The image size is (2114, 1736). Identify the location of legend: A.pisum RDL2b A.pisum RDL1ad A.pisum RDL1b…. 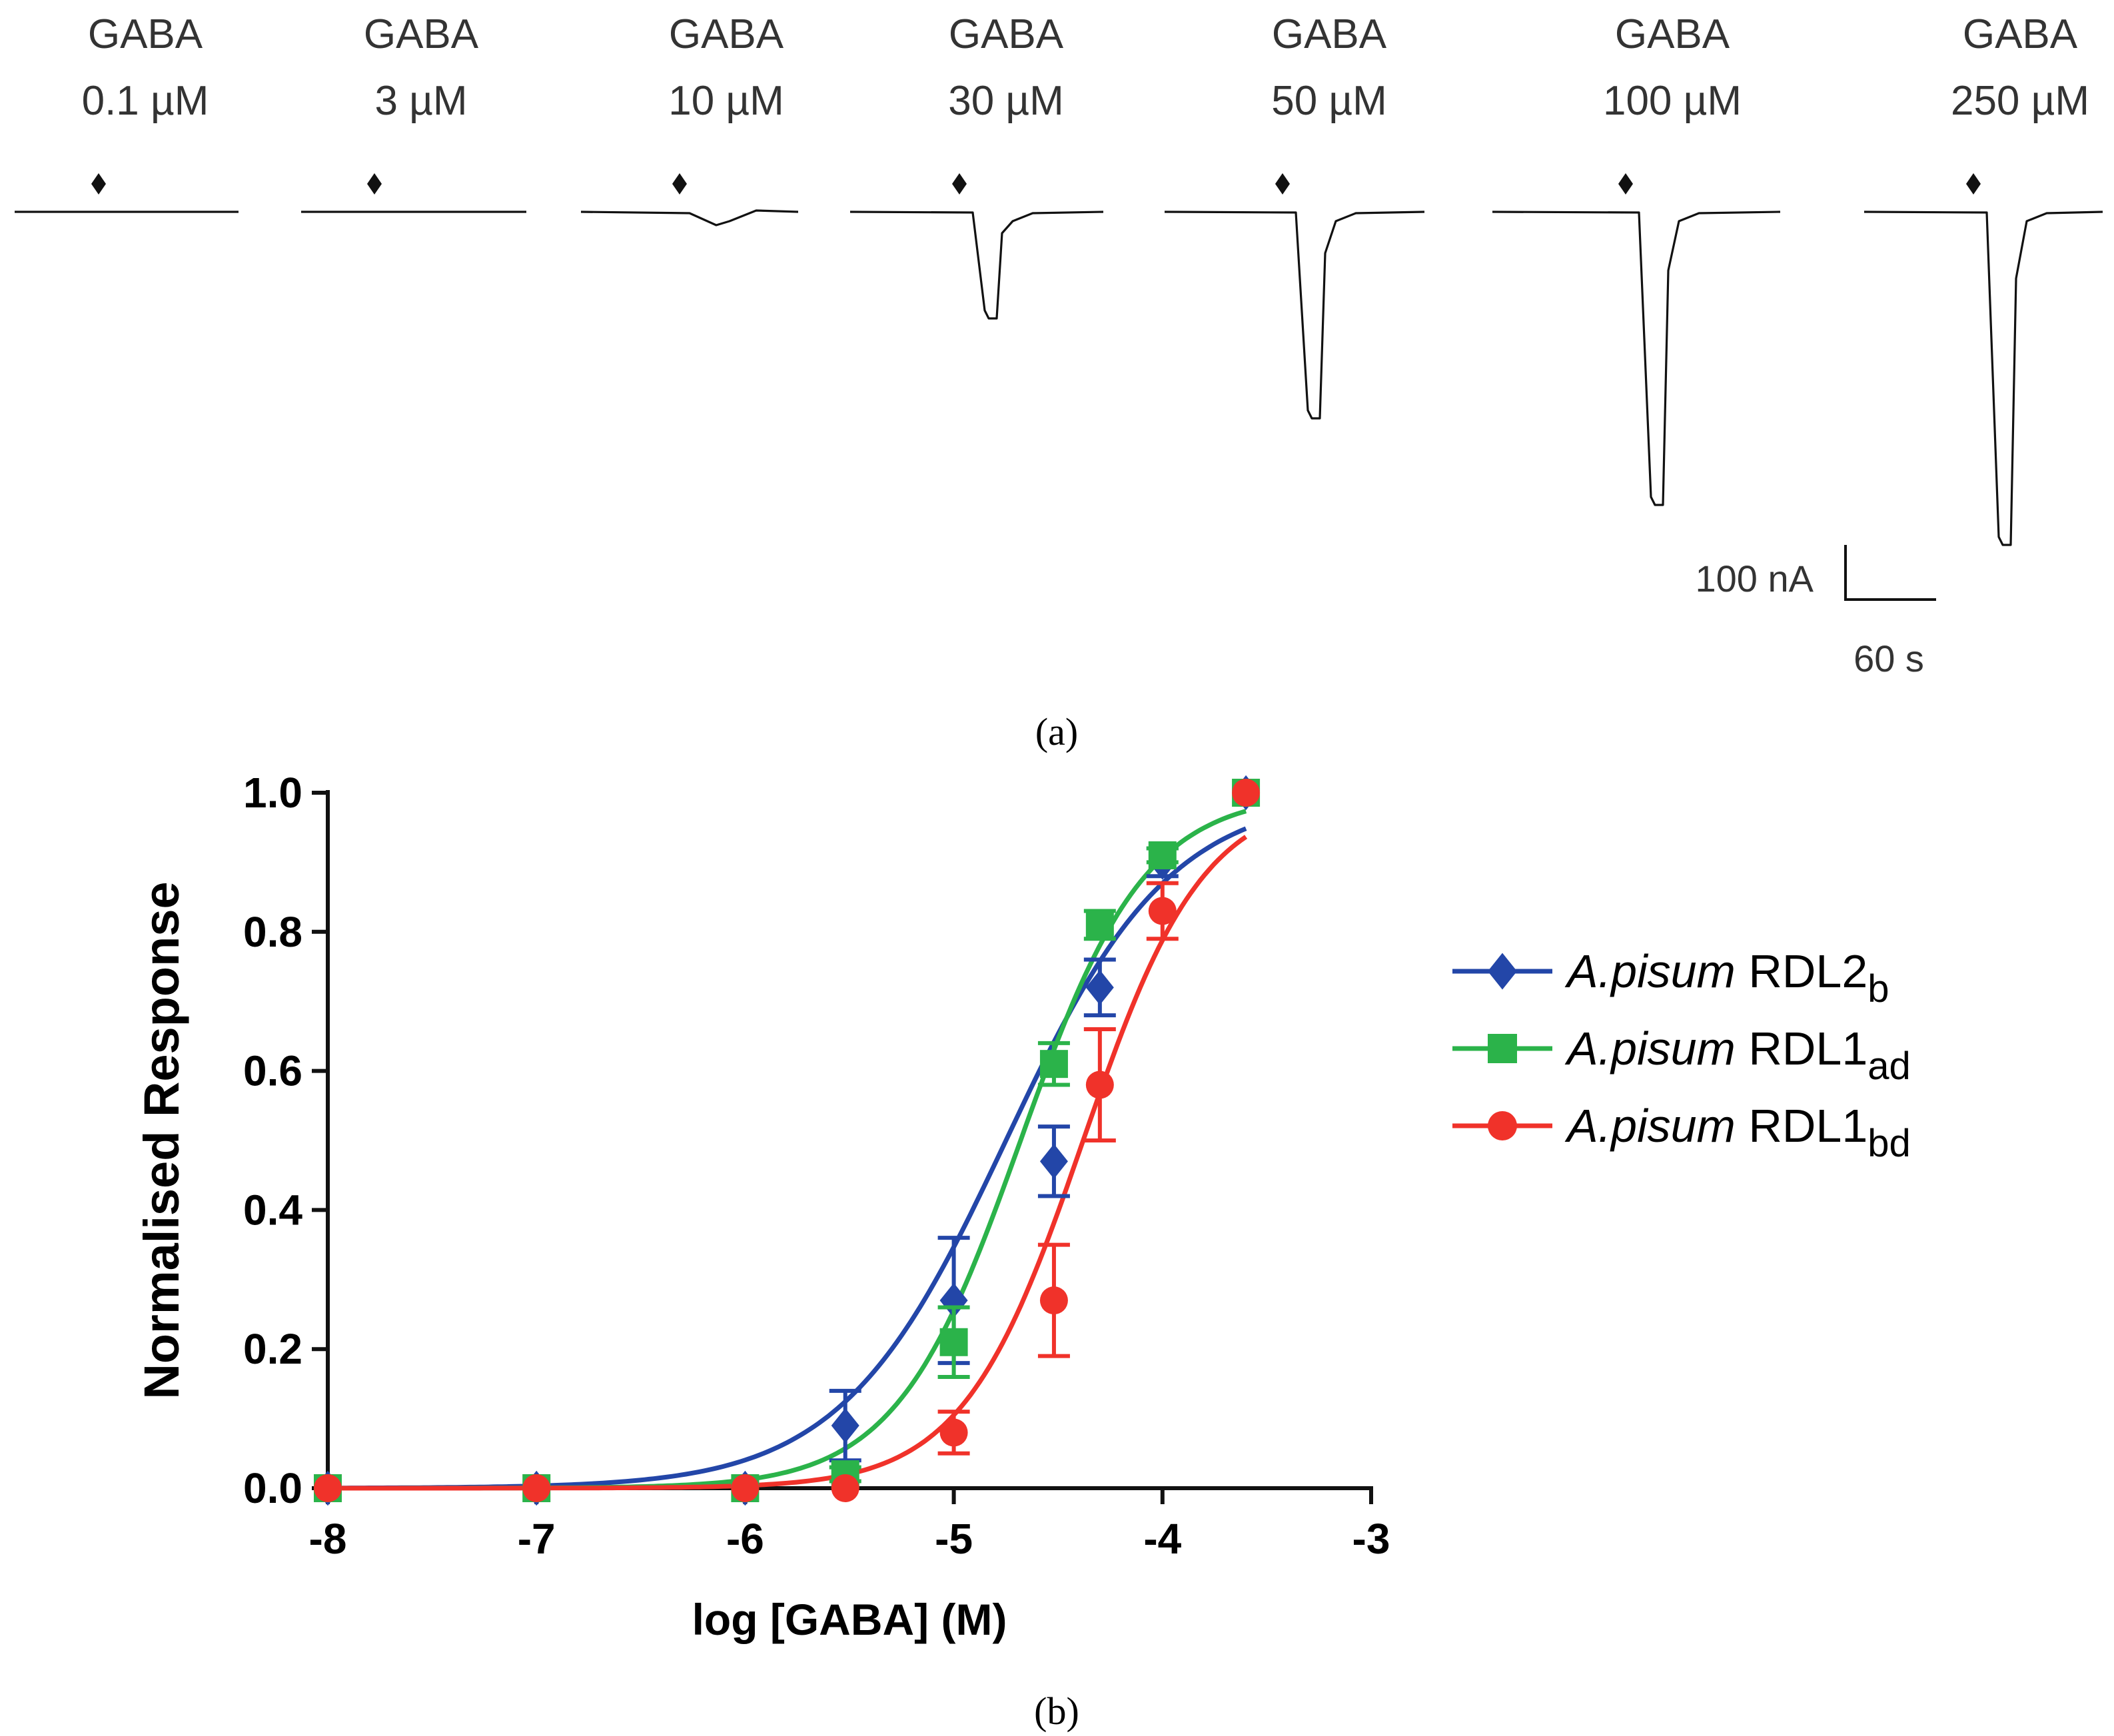
(1681, 1055).